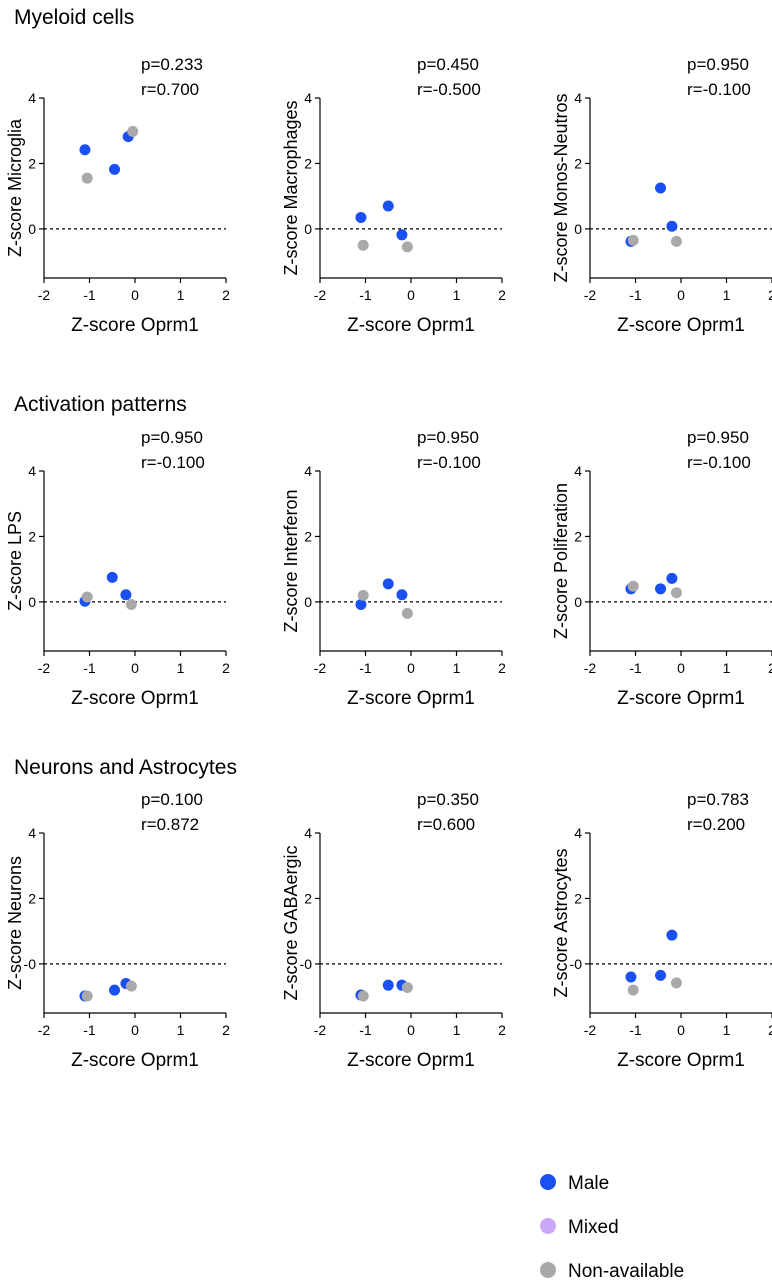 The width and height of the screenshot is (772, 1280). Describe the element at coordinates (365, 668) in the screenshot. I see `panel-interferon-x-tick-label: -1` at that location.